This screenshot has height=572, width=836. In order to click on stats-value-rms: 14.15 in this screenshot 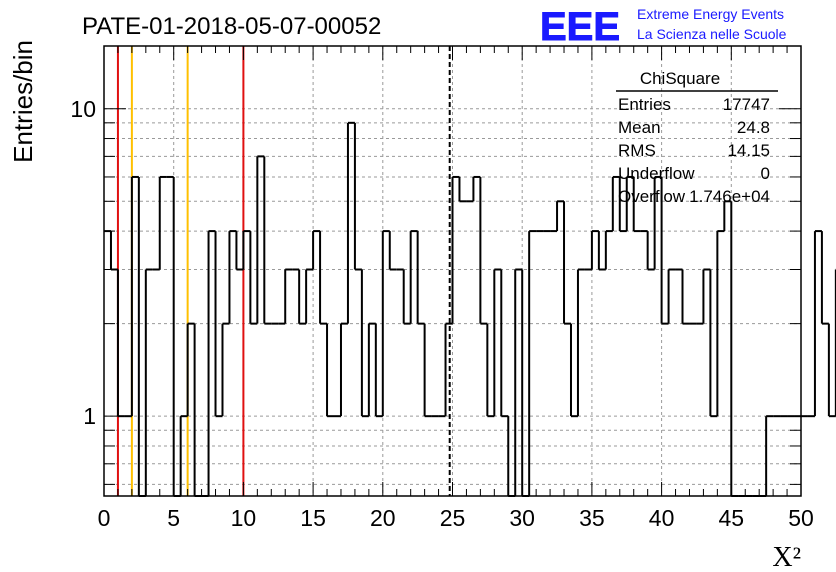, I will do `click(748, 150)`.